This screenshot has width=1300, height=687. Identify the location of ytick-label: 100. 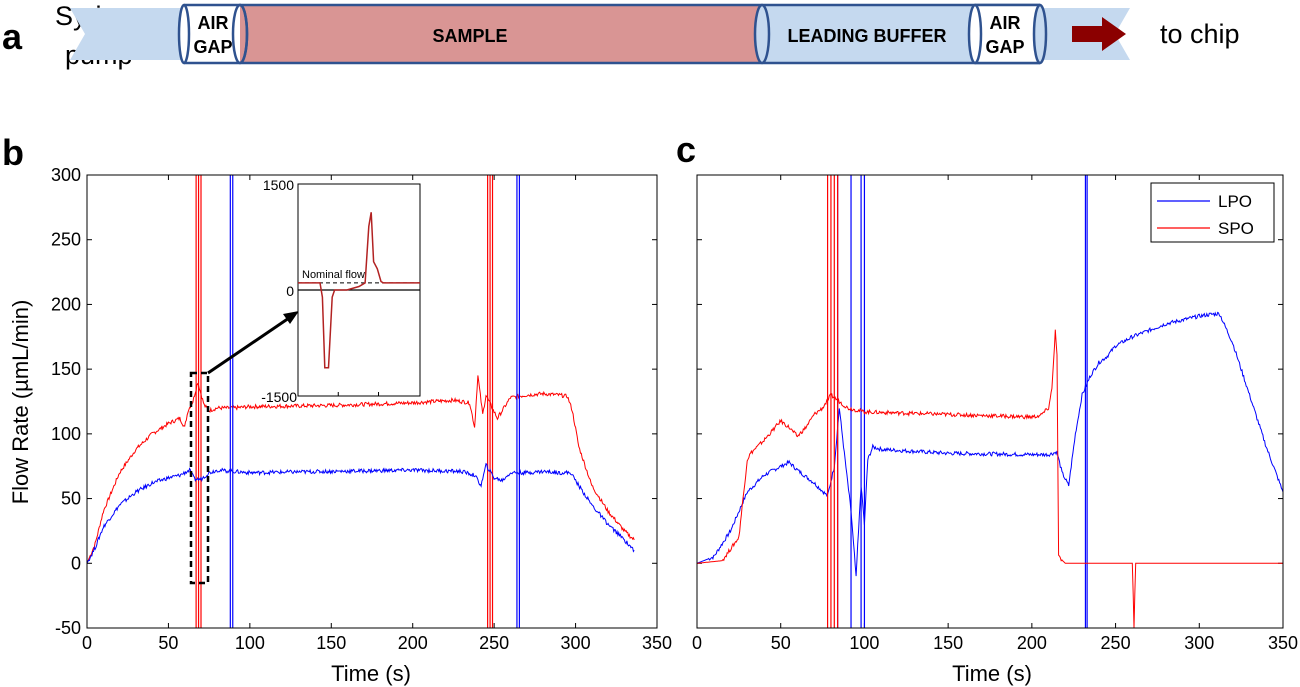
(66, 434).